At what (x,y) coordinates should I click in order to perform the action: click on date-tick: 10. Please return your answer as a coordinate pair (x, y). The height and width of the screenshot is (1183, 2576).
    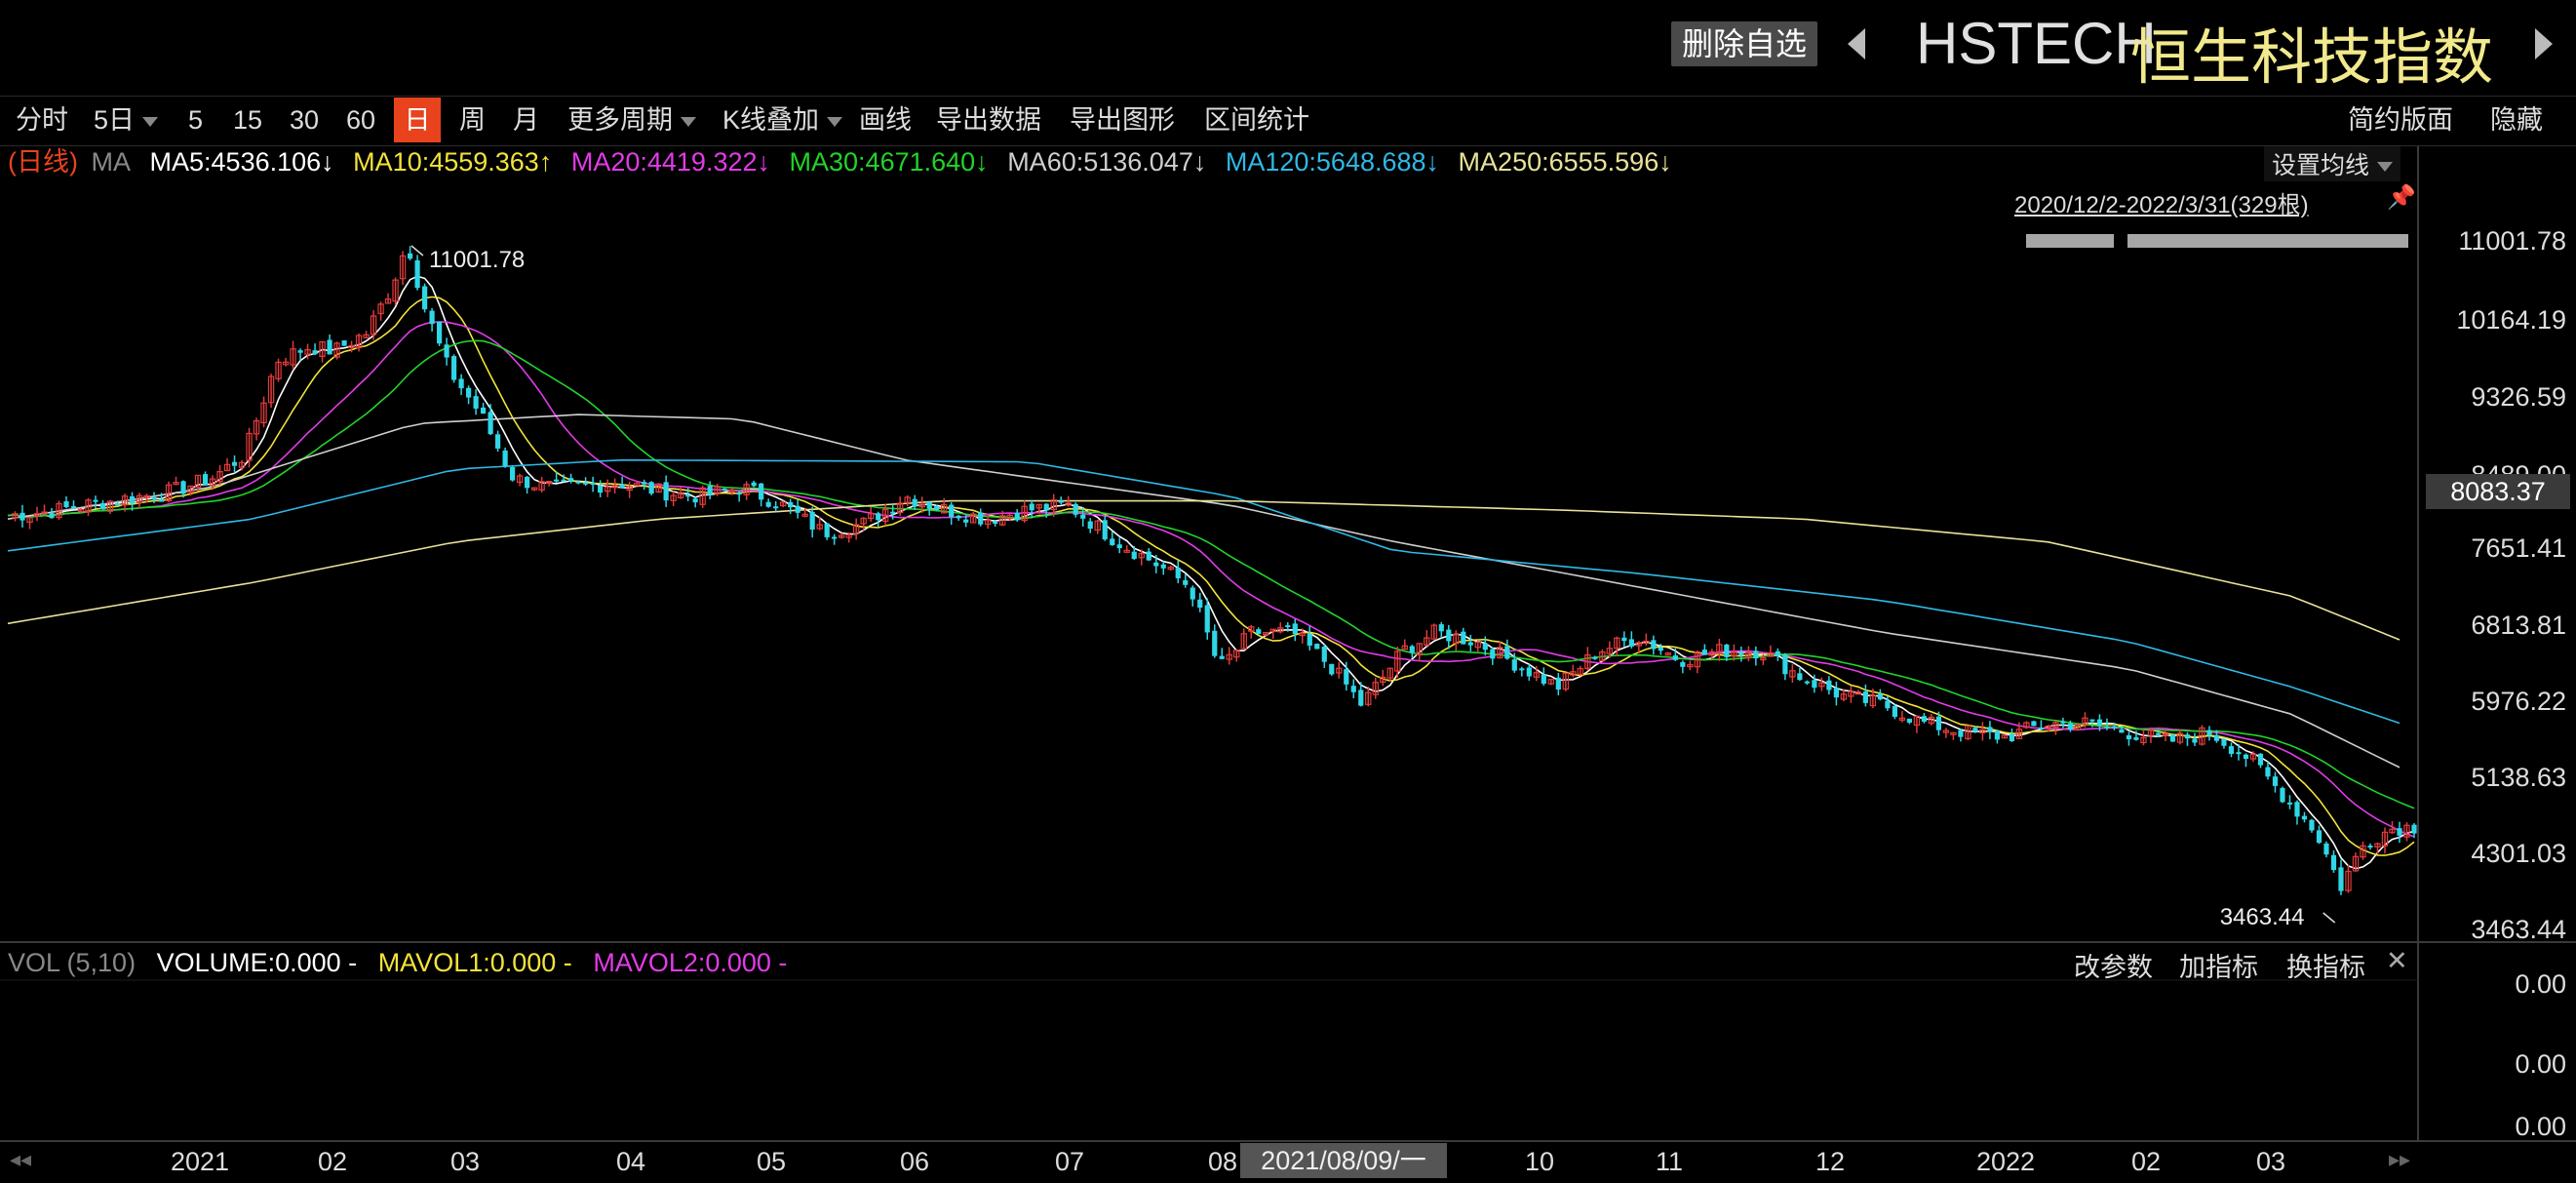
    Looking at the image, I should click on (1540, 1162).